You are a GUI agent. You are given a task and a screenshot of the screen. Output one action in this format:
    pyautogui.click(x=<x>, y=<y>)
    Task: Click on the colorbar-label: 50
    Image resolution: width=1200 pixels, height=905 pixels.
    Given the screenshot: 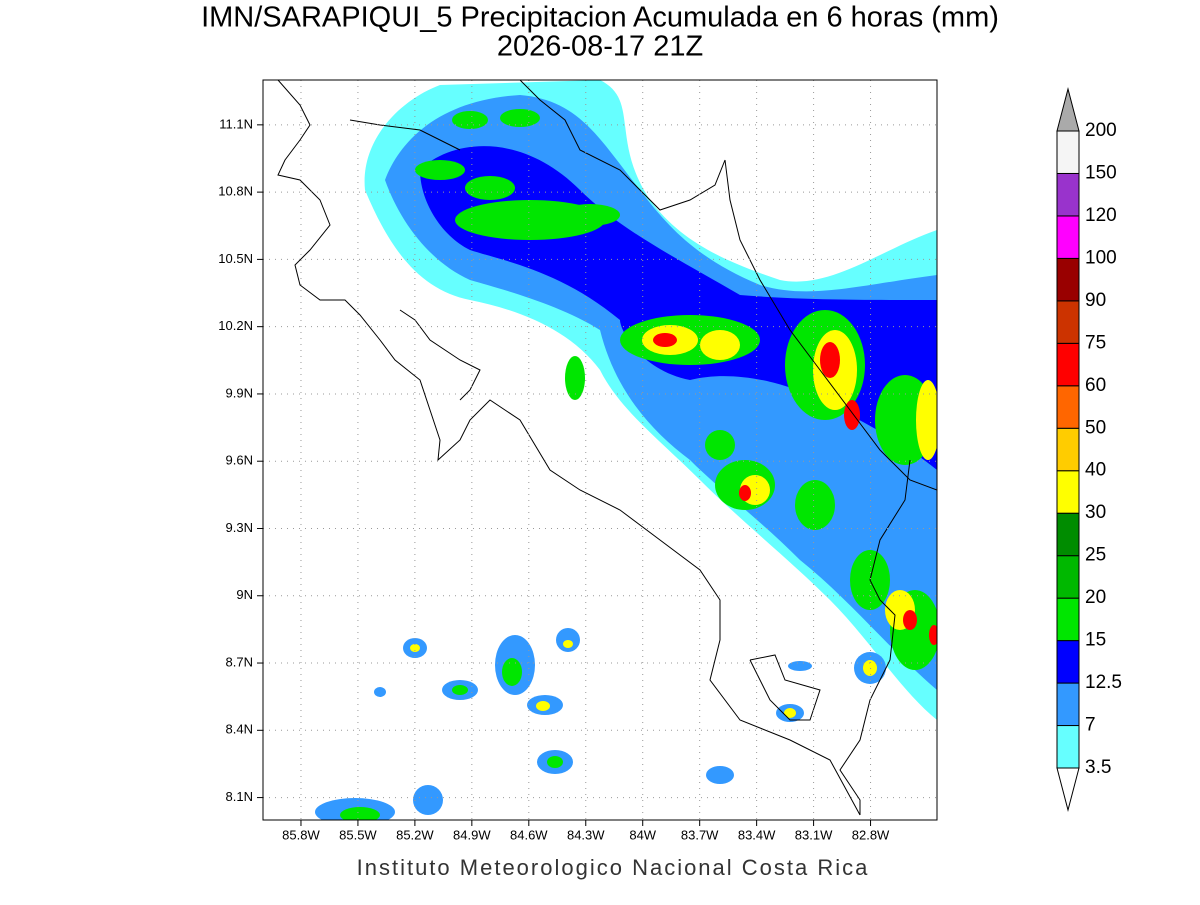 What is the action you would take?
    pyautogui.click(x=1095, y=427)
    